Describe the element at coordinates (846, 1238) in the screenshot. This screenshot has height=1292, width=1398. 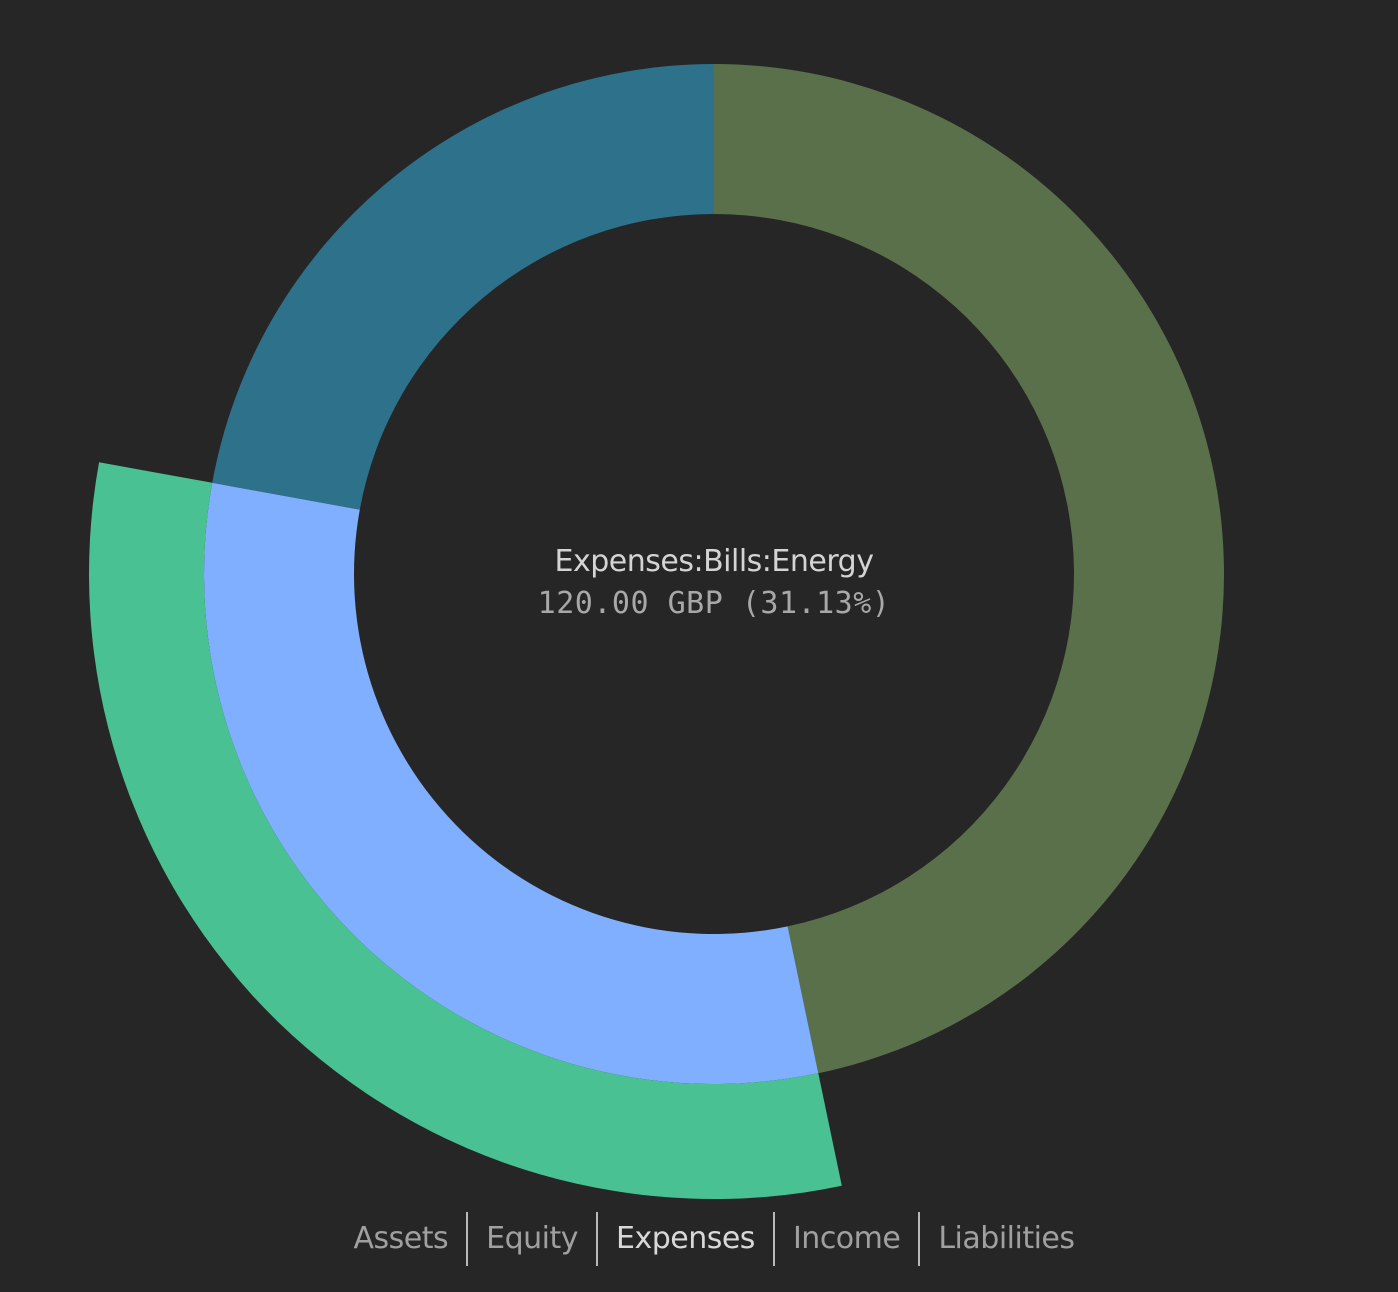
I see `legend-item-income: Income` at that location.